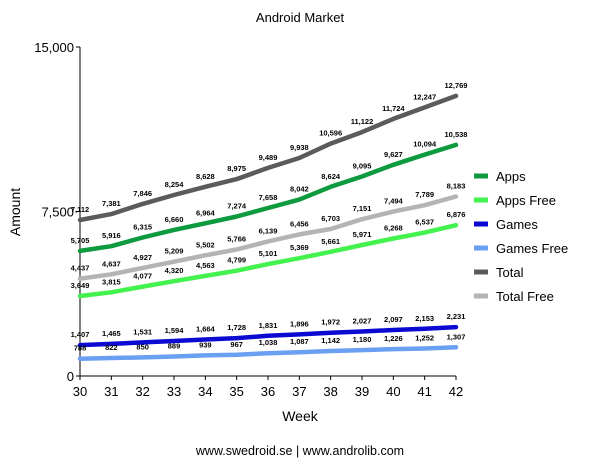 This screenshot has width=600, height=463. Describe the element at coordinates (456, 214) in the screenshot. I see `data-label-apps-free: 6,876` at that location.